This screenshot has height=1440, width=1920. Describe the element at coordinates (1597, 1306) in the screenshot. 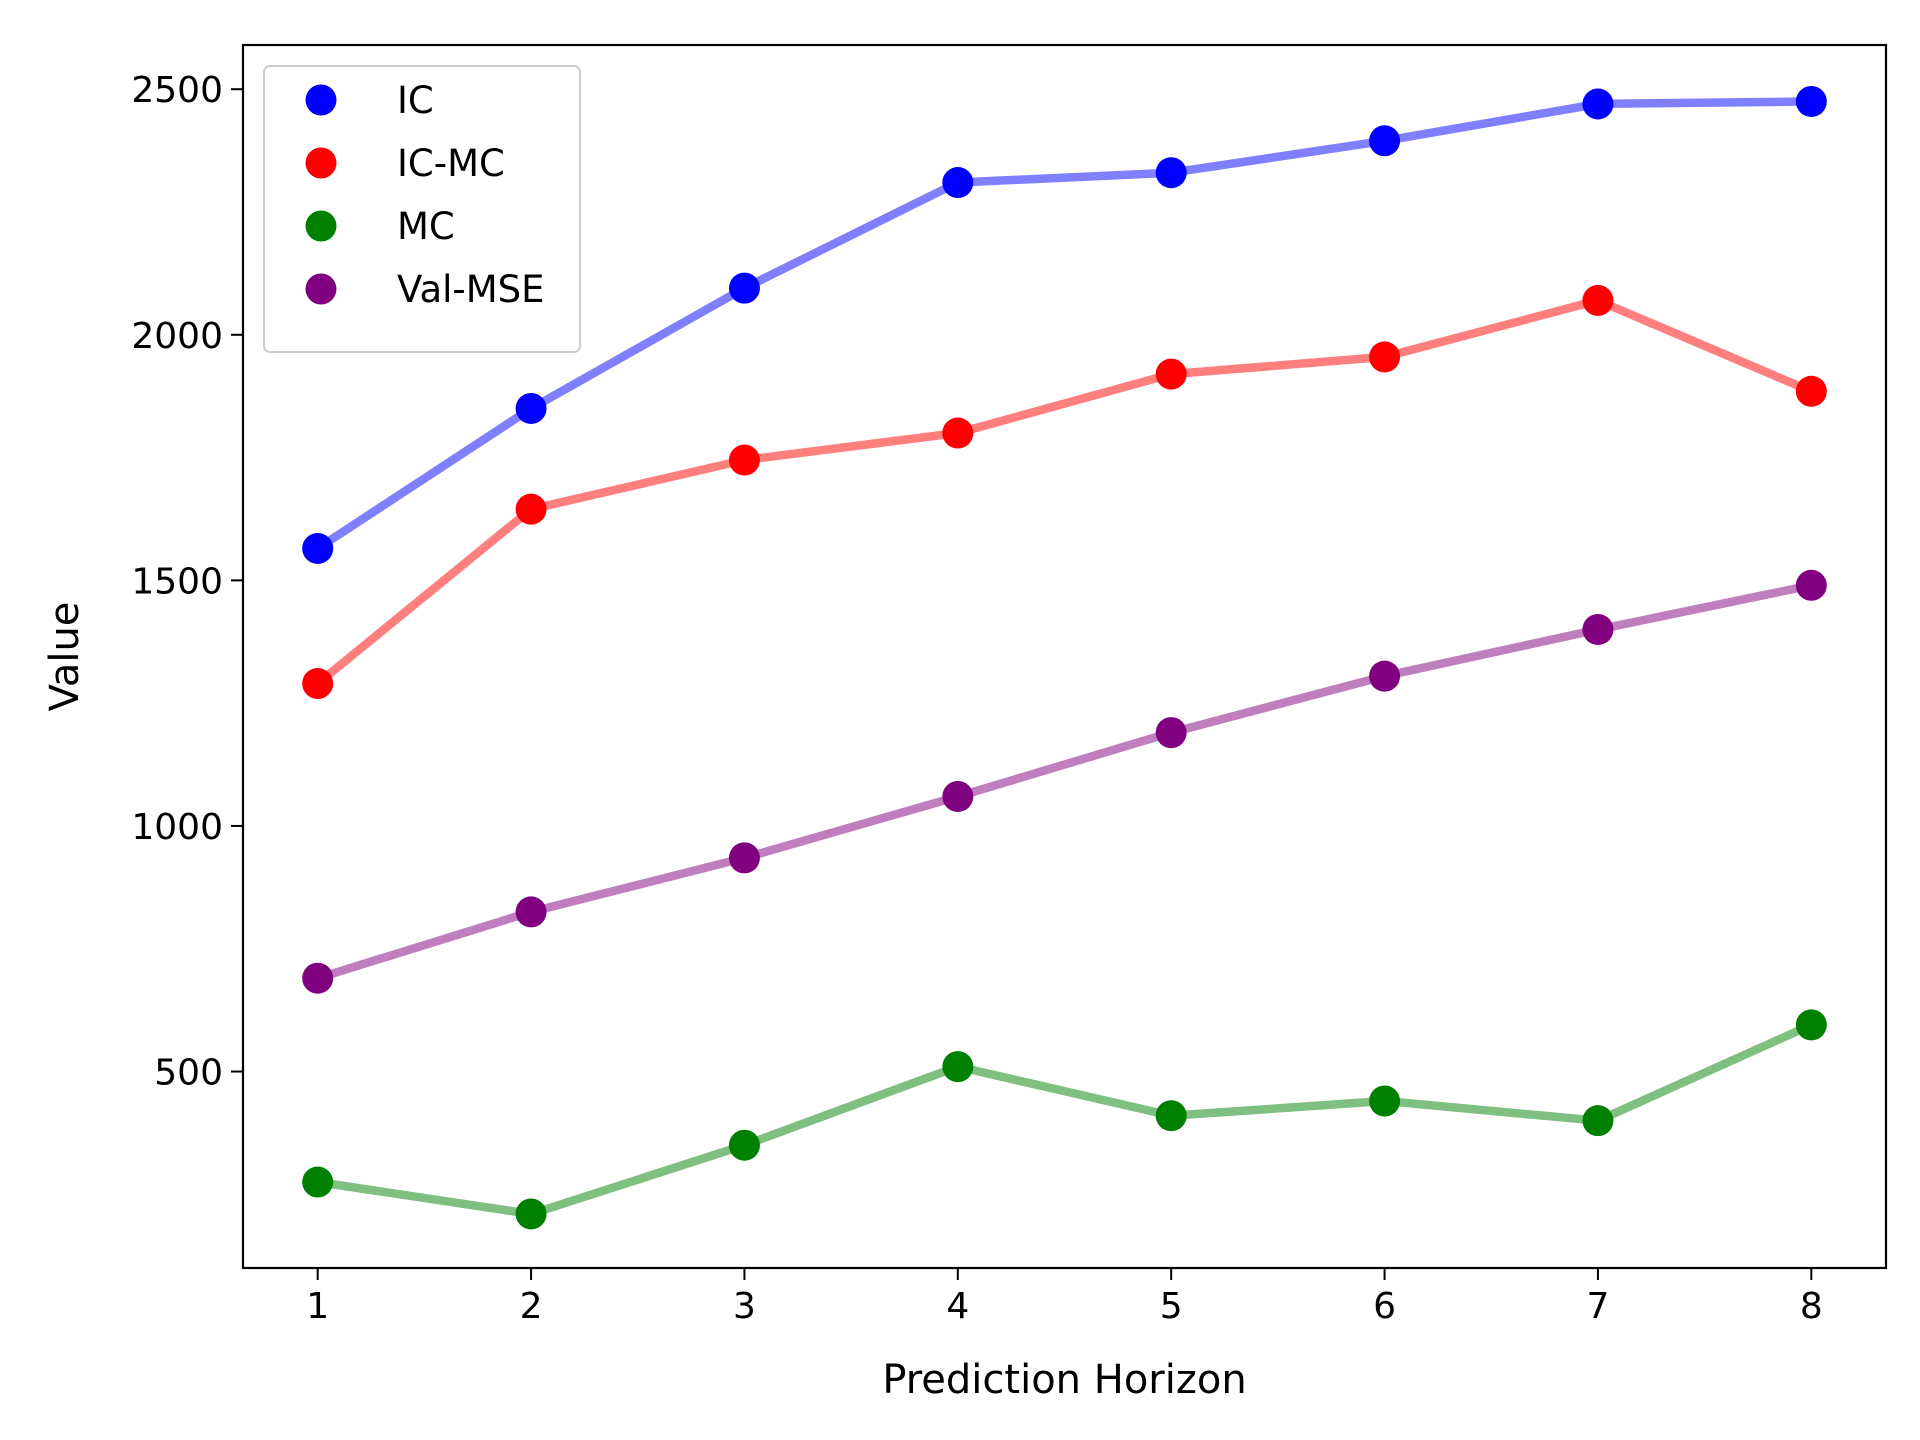

I see `x-tick-label: 7` at that location.